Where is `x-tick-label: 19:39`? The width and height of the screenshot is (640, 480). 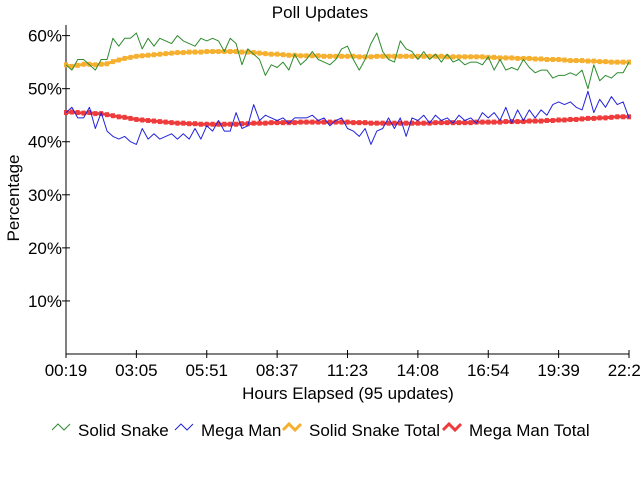 x-tick-label: 19:39 is located at coordinates (558, 370).